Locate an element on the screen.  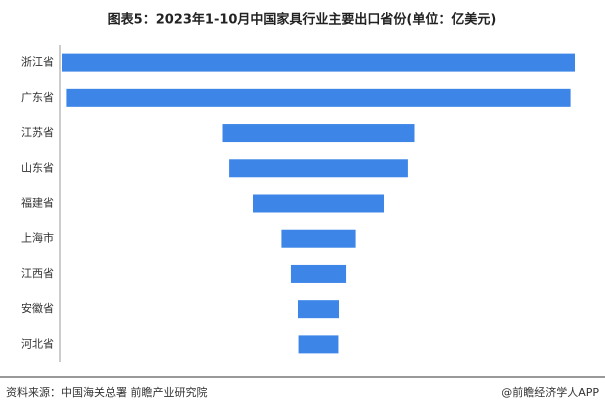
y-tick-label: 浙江省 is located at coordinates (37, 62).